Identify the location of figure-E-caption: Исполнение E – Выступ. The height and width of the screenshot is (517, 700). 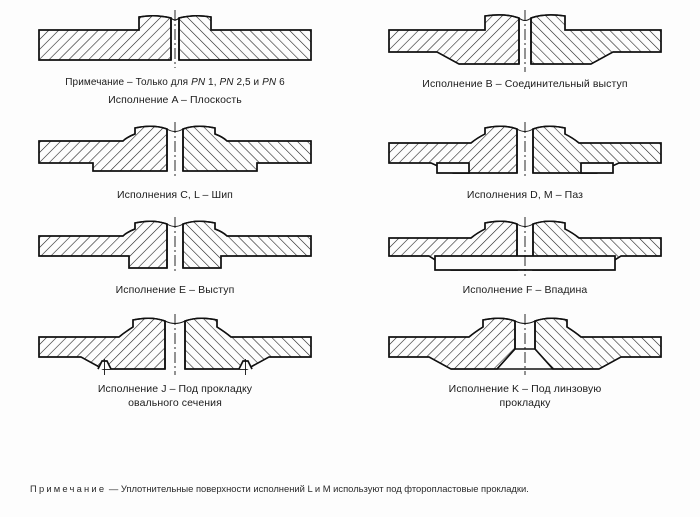
(175, 290).